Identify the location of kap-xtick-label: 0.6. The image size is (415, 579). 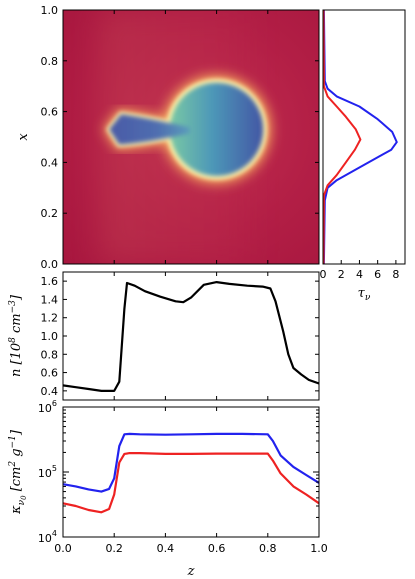
(217, 548).